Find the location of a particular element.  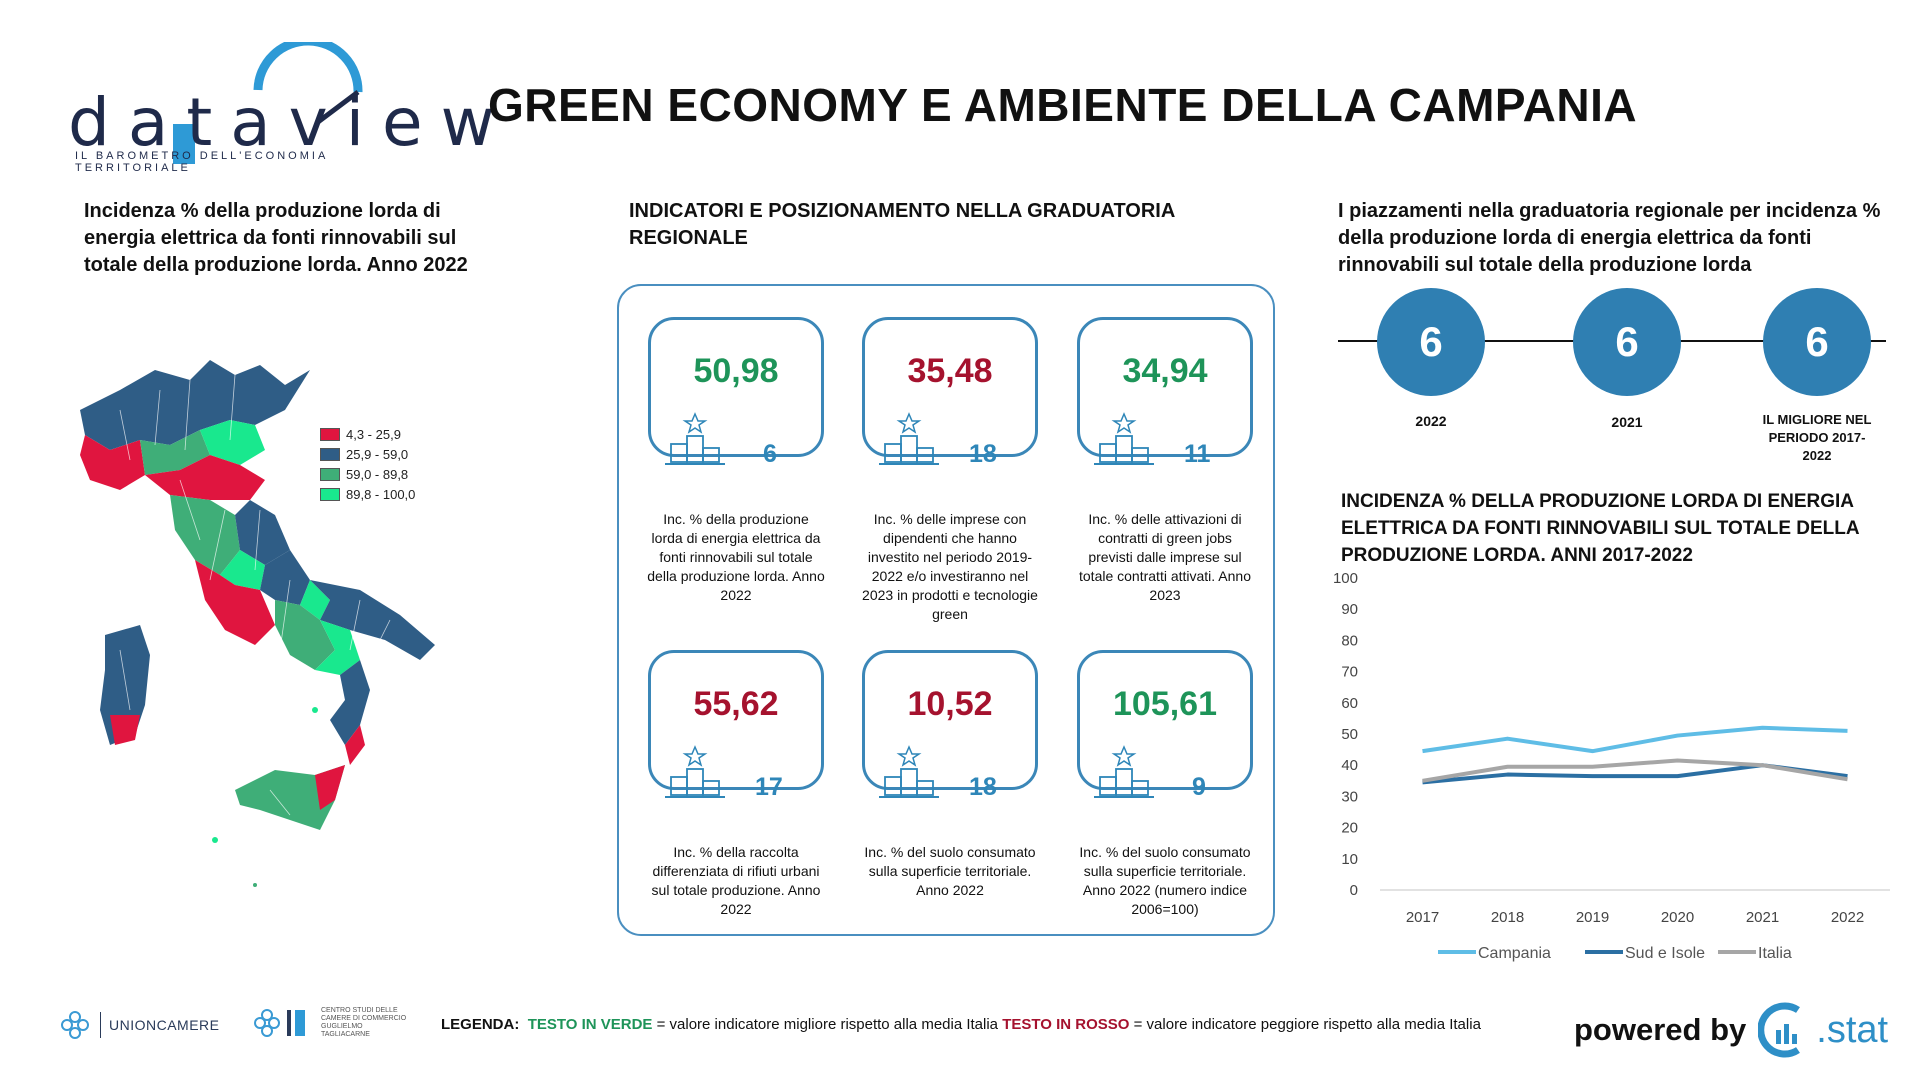

indicator-value: 55,62 is located at coordinates (736, 704).